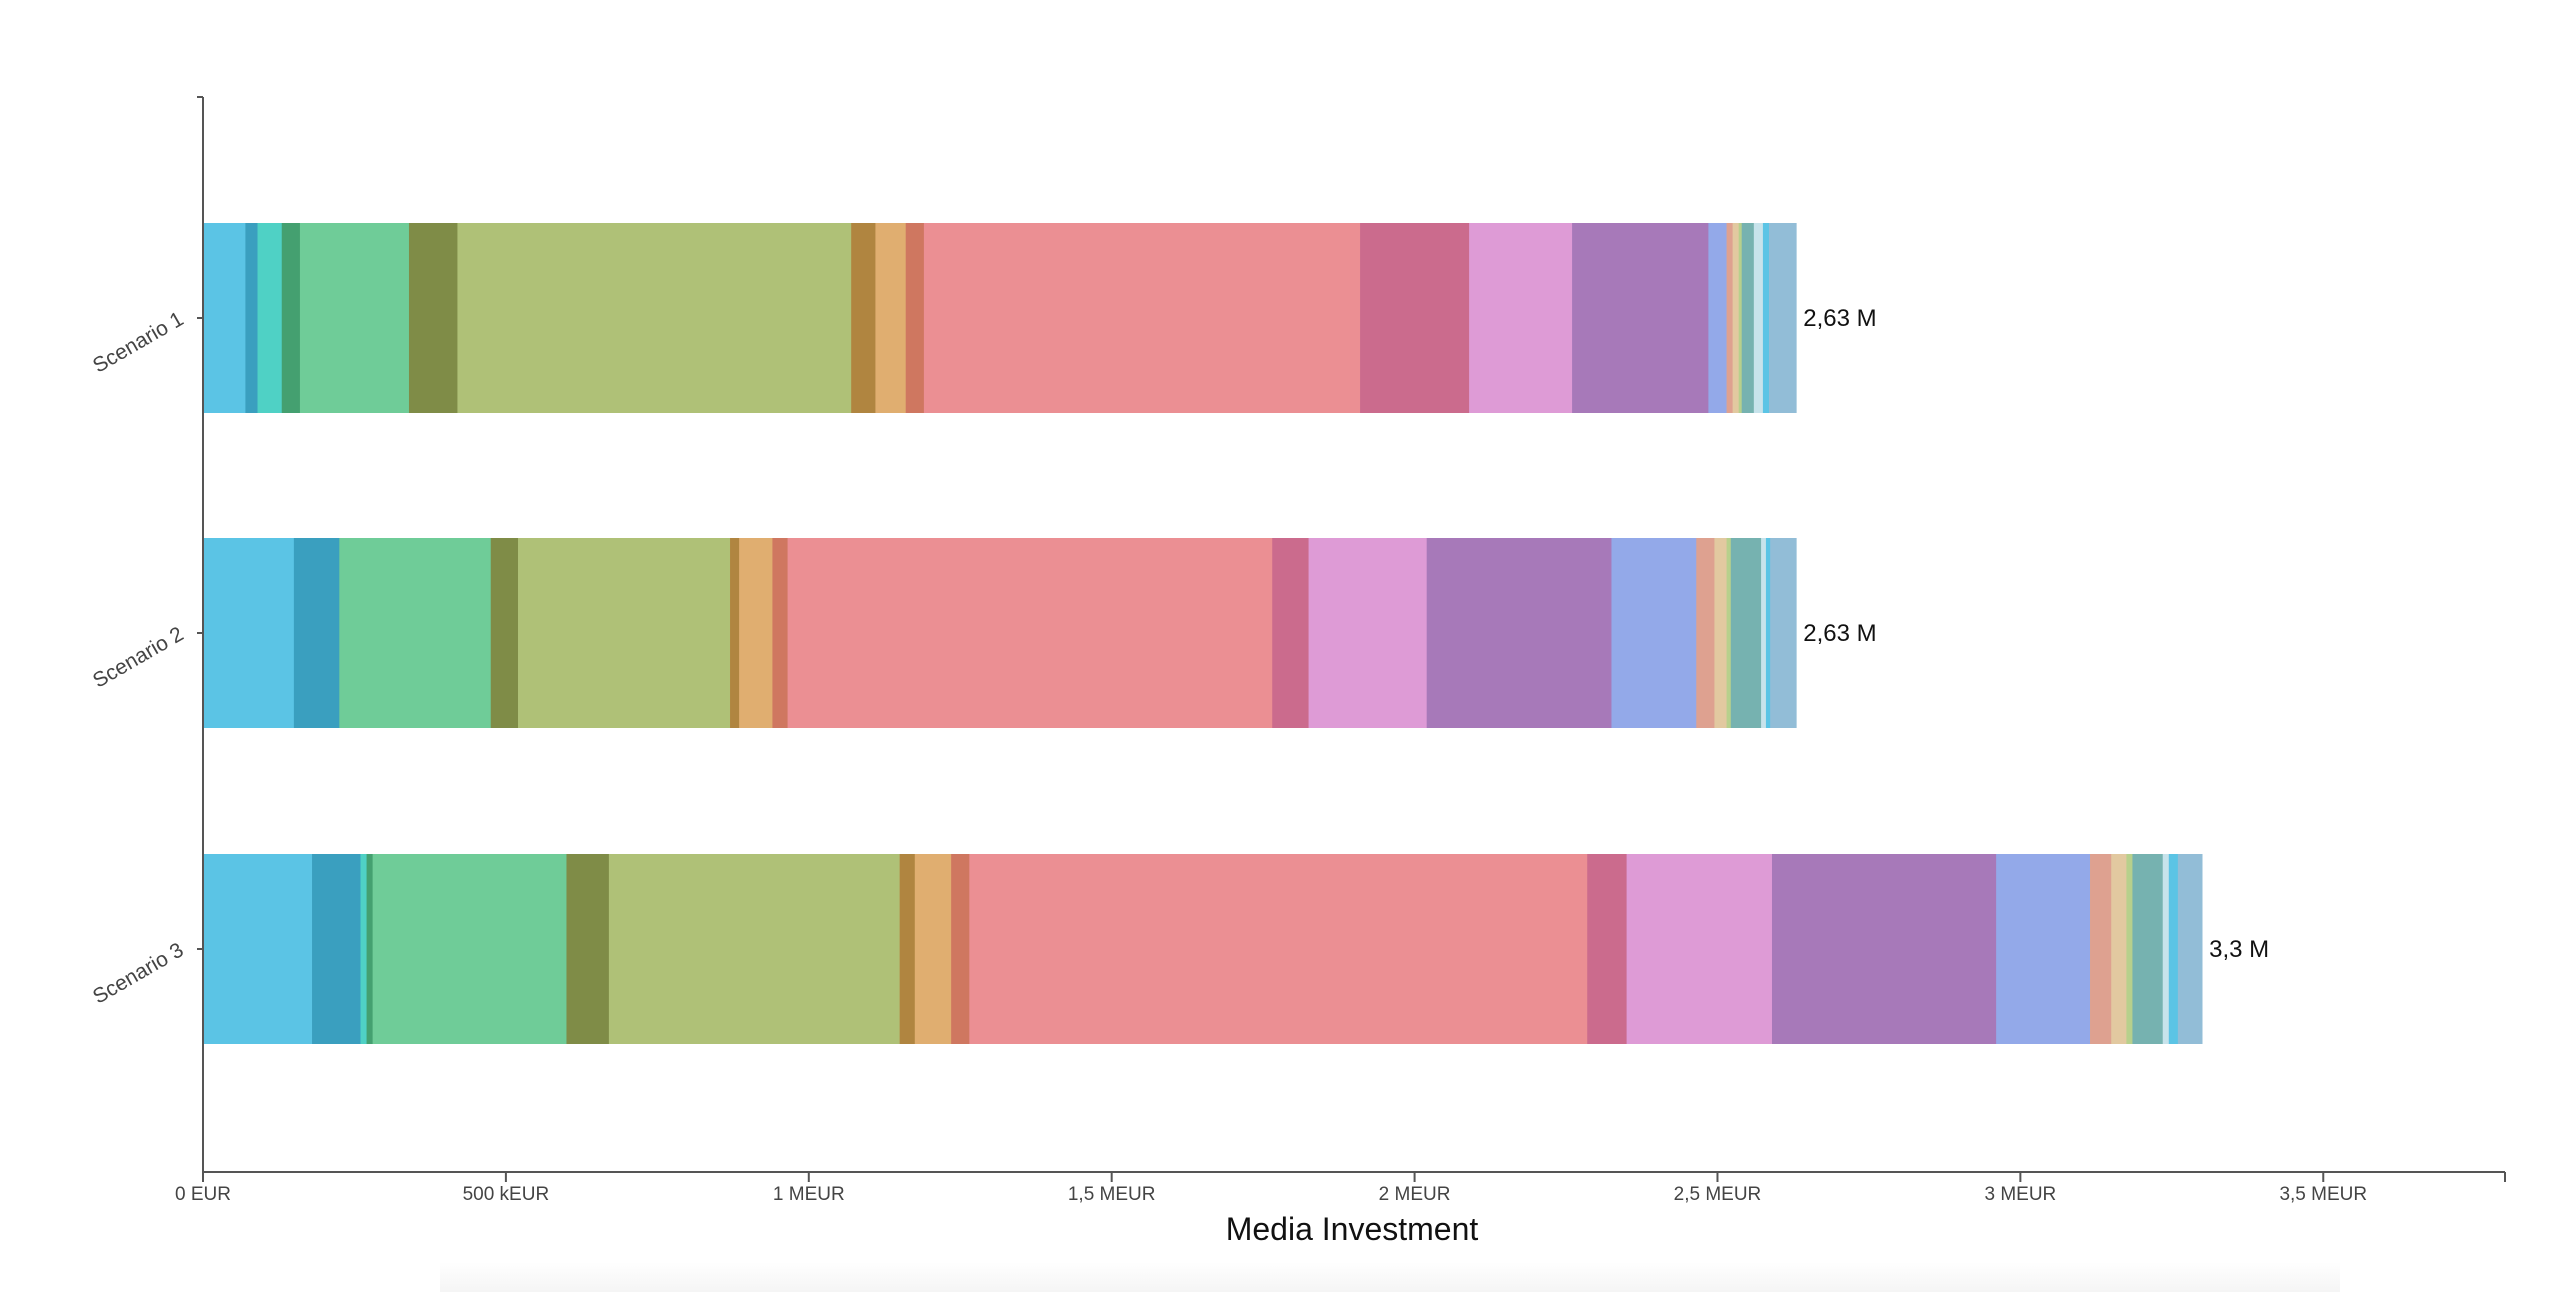  Describe the element at coordinates (203, 1194) in the screenshot. I see `x-tick-label: 0 EUR` at that location.